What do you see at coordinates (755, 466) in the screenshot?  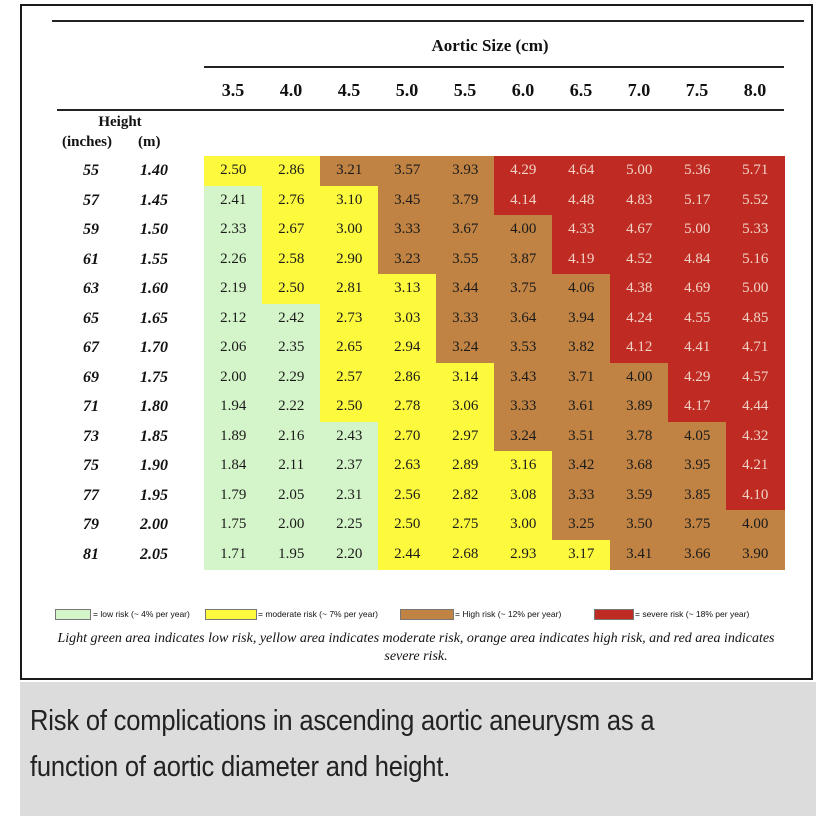 I see `risk-cell: 4.21` at bounding box center [755, 466].